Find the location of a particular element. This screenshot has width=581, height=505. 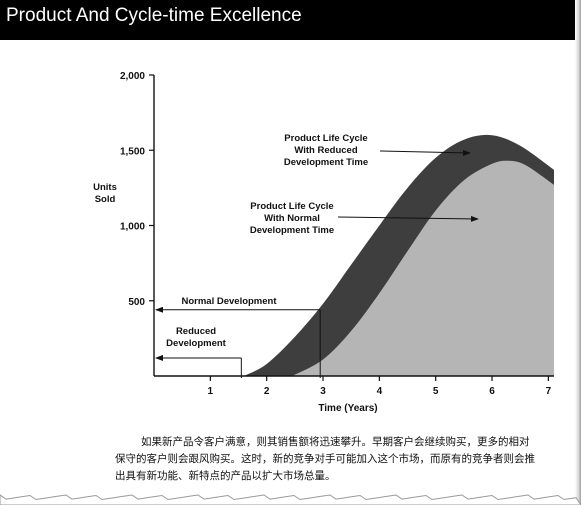

series-normal-arrow is located at coordinates (408, 218).